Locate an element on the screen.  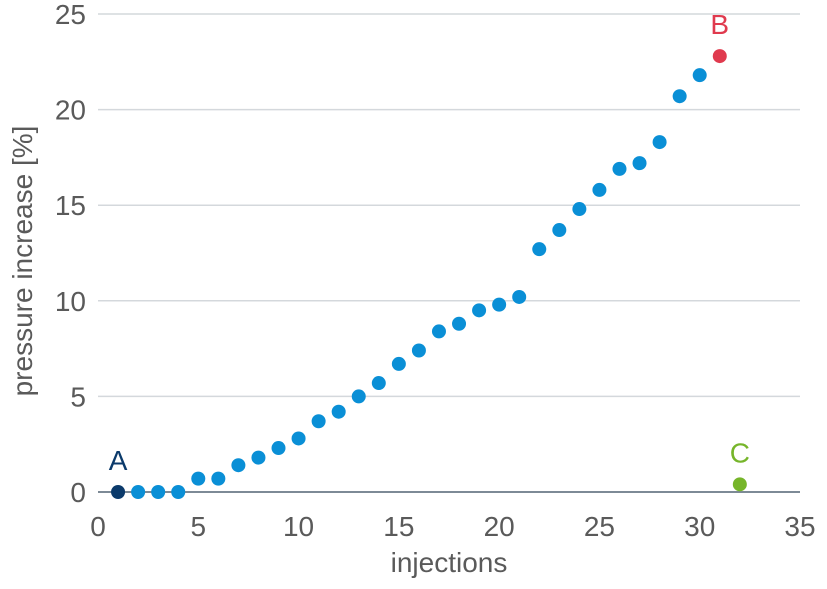
y-tick-label: 0 is located at coordinates (78, 492).